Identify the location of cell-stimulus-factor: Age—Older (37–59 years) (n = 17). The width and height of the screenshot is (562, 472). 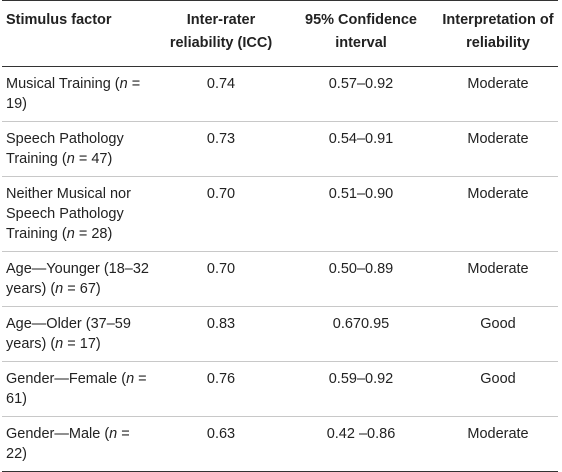
(80, 334).